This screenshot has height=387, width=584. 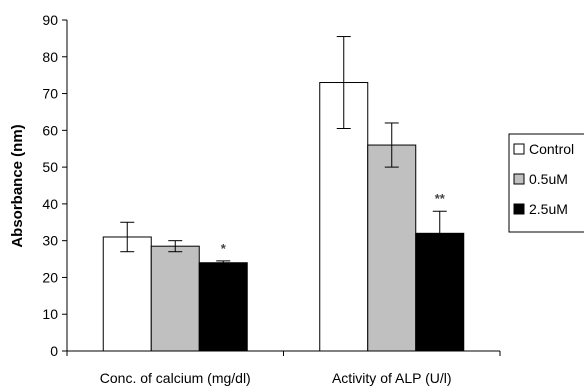 What do you see at coordinates (50, 130) in the screenshot?
I see `y-tick-label: 60` at bounding box center [50, 130].